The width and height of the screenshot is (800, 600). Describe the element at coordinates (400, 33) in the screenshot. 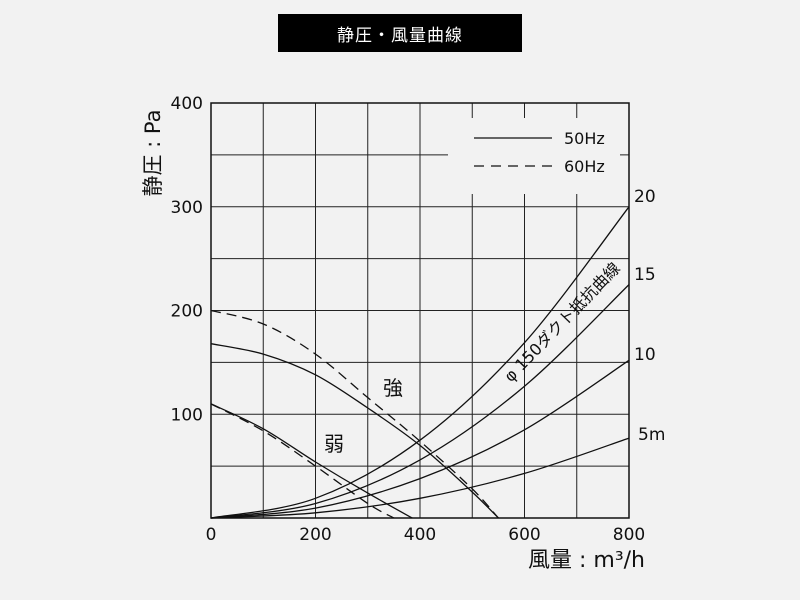

I see `chart-title: 静圧・風量曲線` at that location.